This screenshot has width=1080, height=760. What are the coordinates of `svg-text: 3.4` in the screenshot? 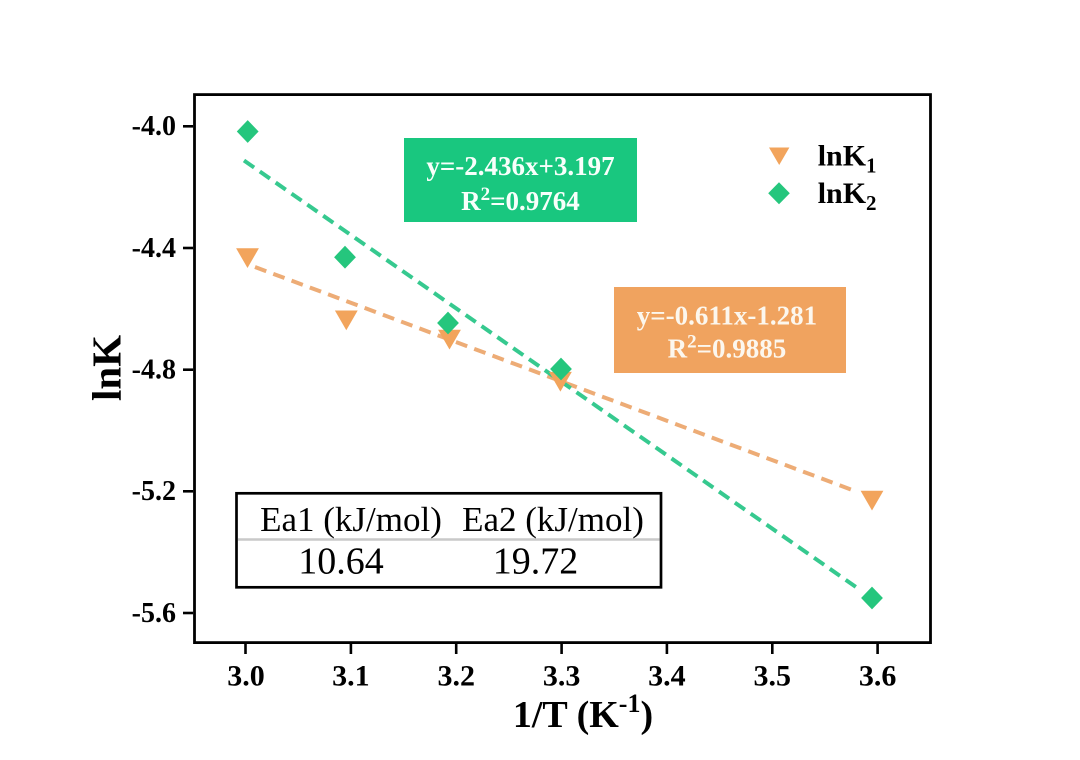 It's located at (667, 676).